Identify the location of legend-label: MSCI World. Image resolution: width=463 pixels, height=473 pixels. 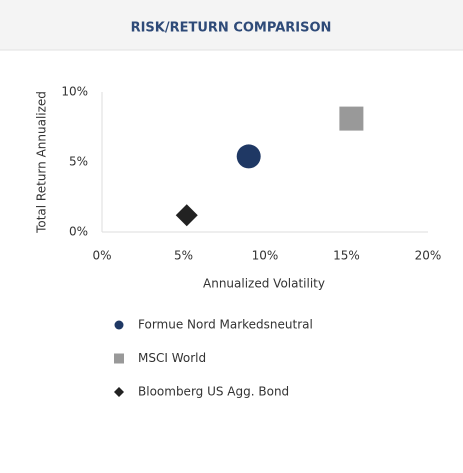
(172, 358).